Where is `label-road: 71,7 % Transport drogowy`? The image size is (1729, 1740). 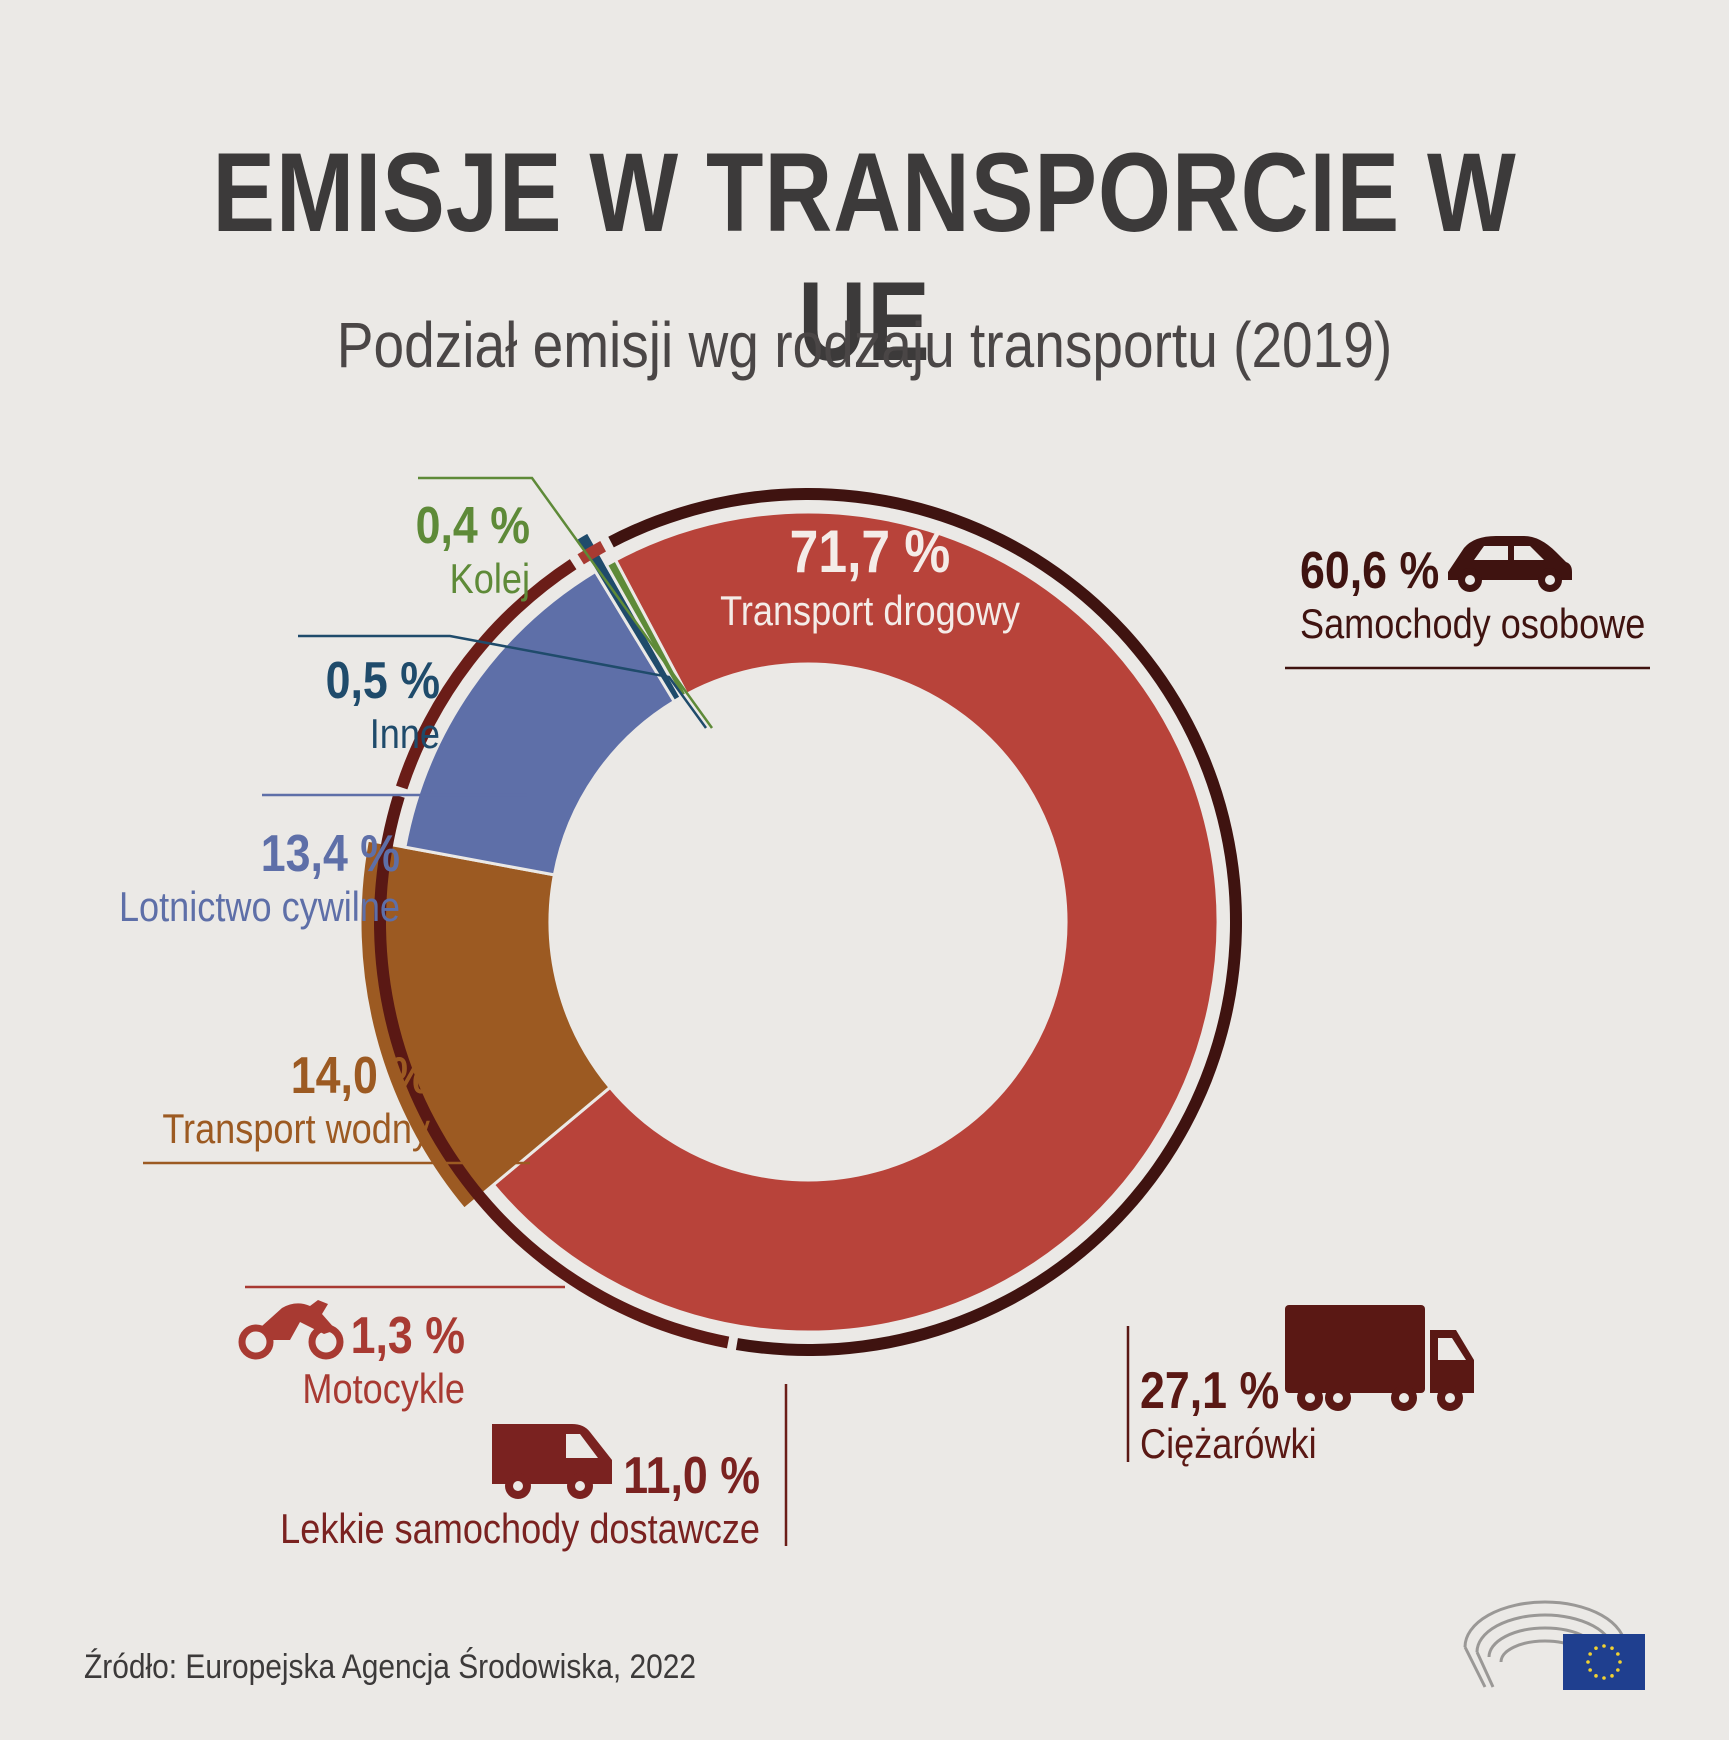 label-road: 71,7 % Transport drogowy is located at coordinates (870, 577).